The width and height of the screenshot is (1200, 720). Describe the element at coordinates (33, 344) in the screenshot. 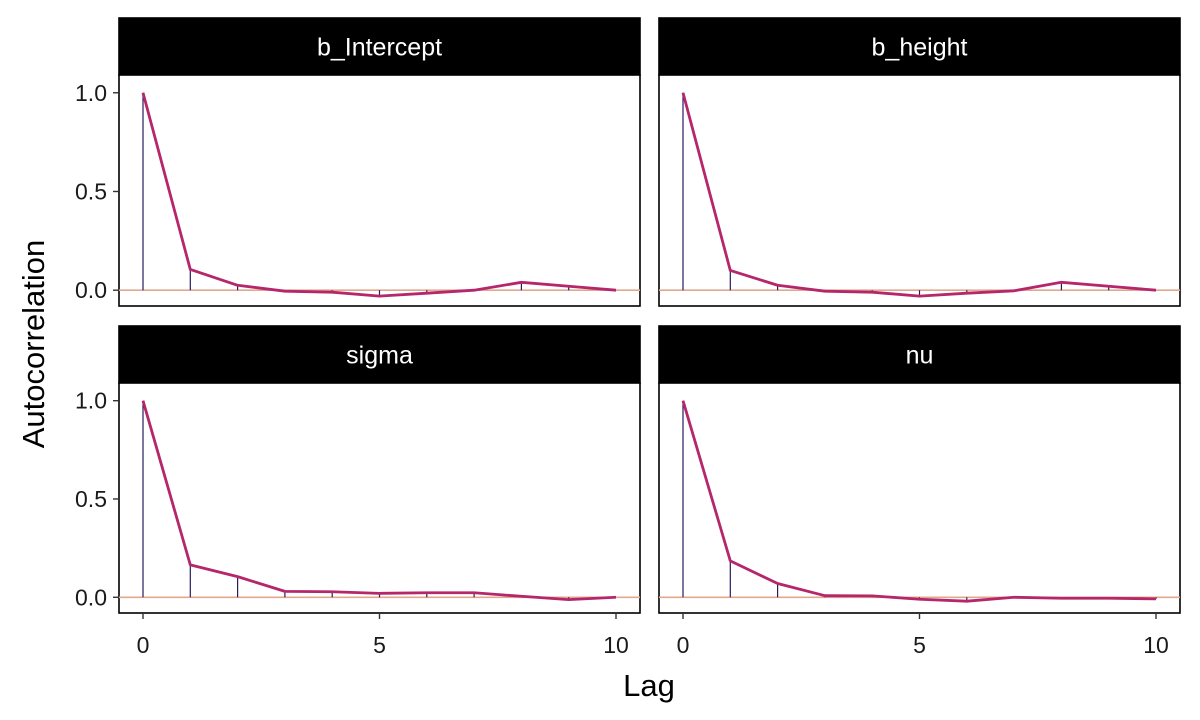

I see `y-axis-title: Autocorrelation` at that location.